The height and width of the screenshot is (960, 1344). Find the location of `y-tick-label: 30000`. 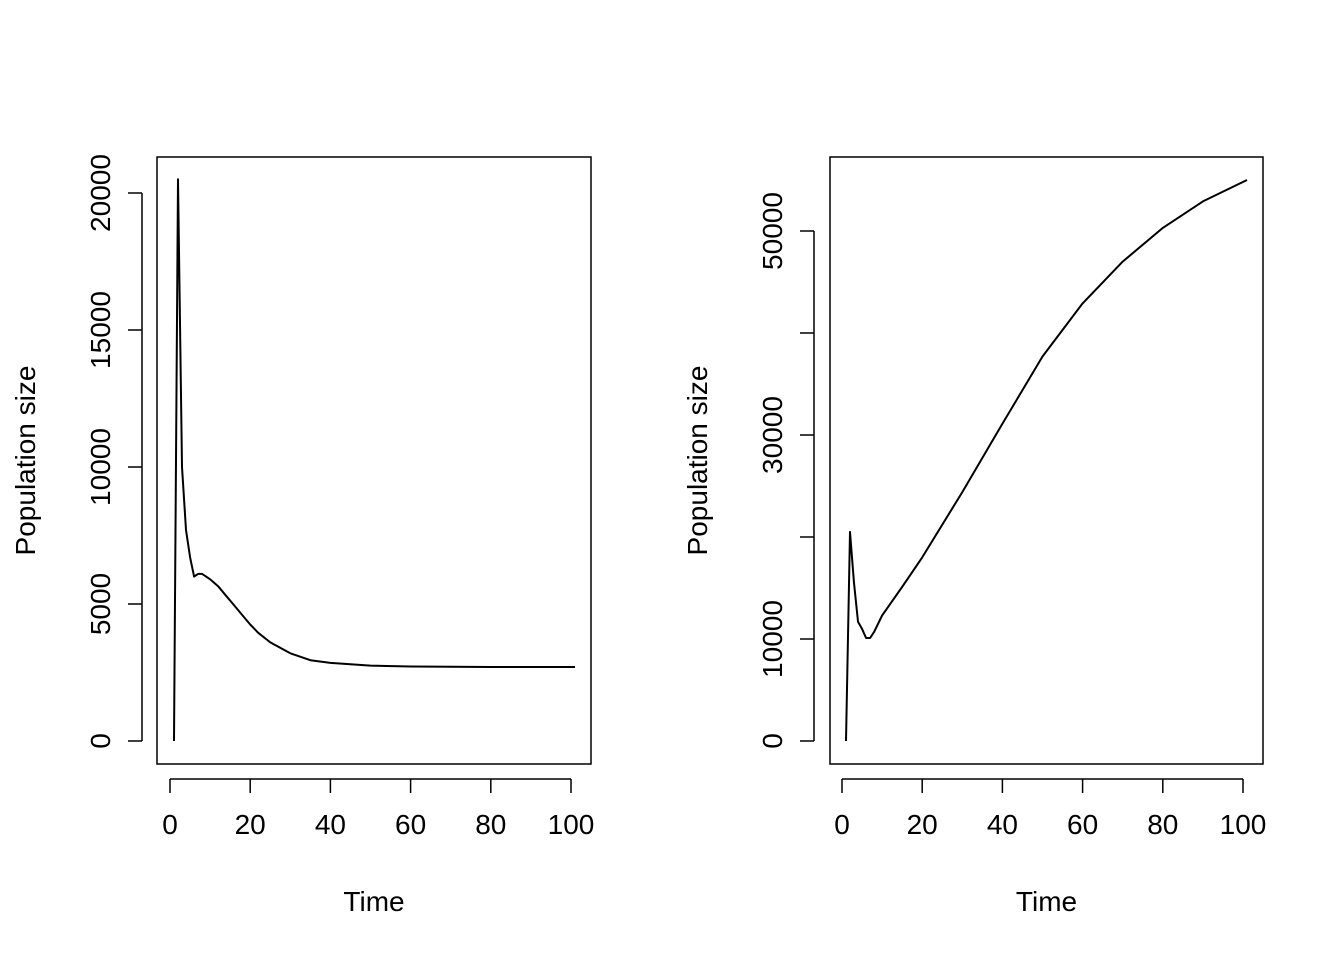

y-tick-label: 30000 is located at coordinates (772, 435).